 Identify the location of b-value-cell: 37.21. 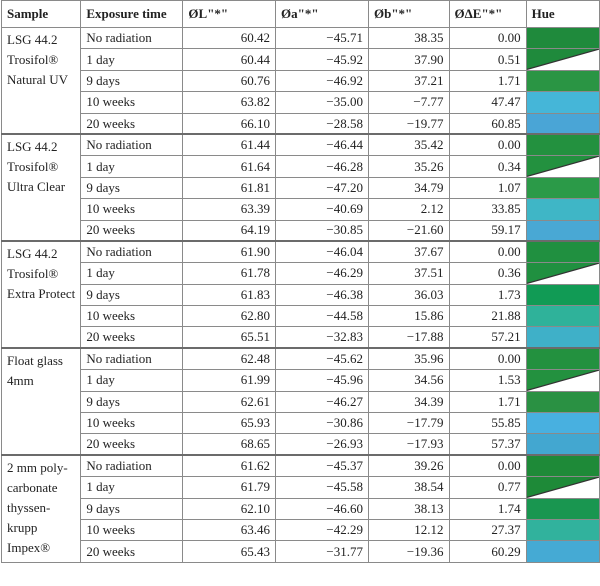
(409, 81).